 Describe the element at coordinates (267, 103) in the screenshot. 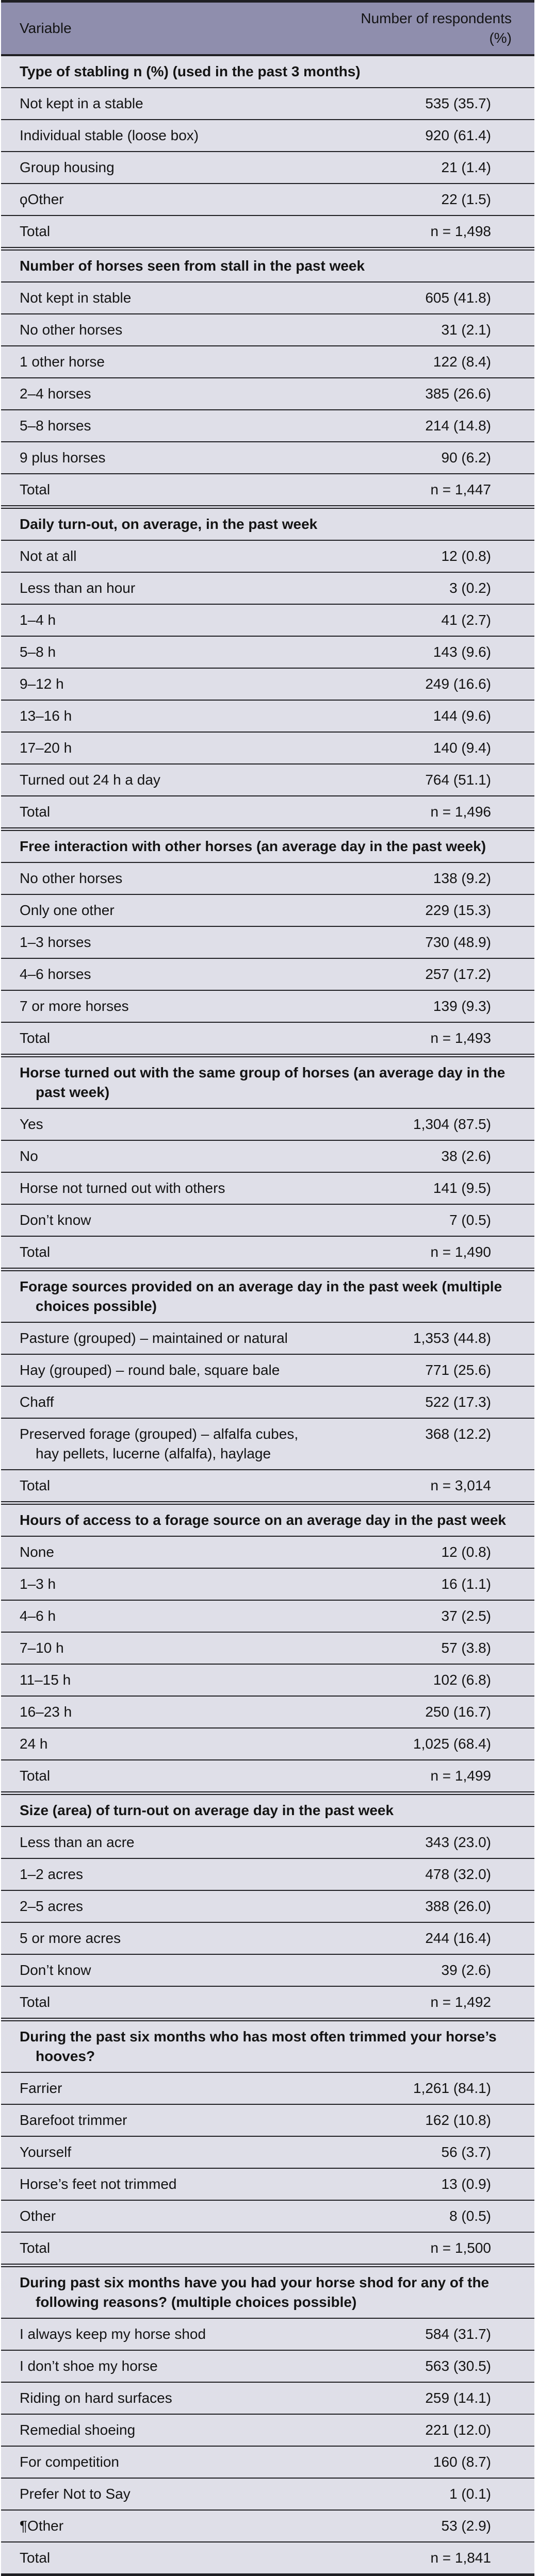

I see `table-row: Not kept in a stable 535 (35.7)` at that location.